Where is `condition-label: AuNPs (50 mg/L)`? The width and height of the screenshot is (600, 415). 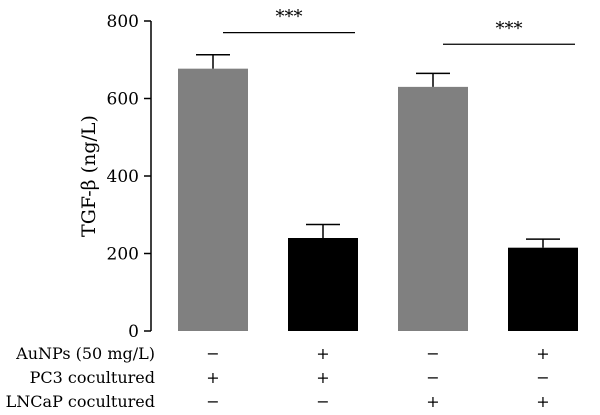 condition-label: AuNPs (50 mg/L) is located at coordinates (85, 353).